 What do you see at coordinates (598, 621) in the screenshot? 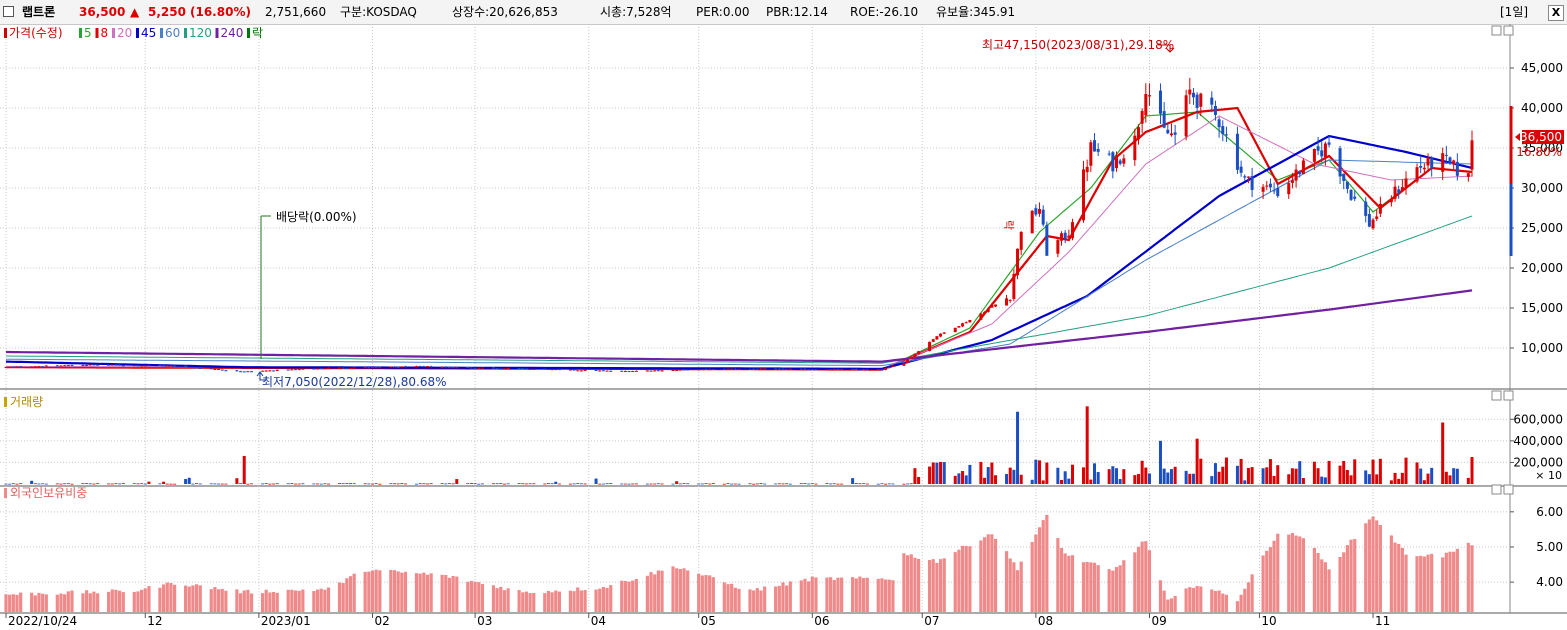
I see `date-label: 04` at bounding box center [598, 621].